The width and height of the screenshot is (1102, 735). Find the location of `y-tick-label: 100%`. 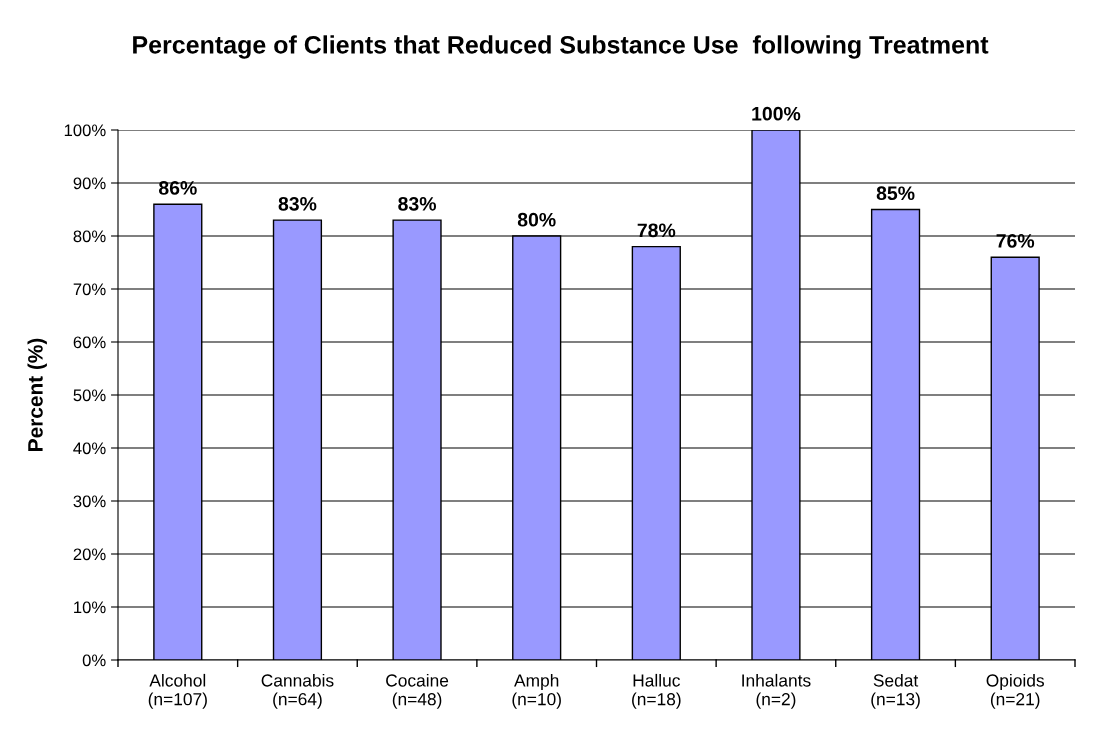

y-tick-label: 100% is located at coordinates (85, 130).